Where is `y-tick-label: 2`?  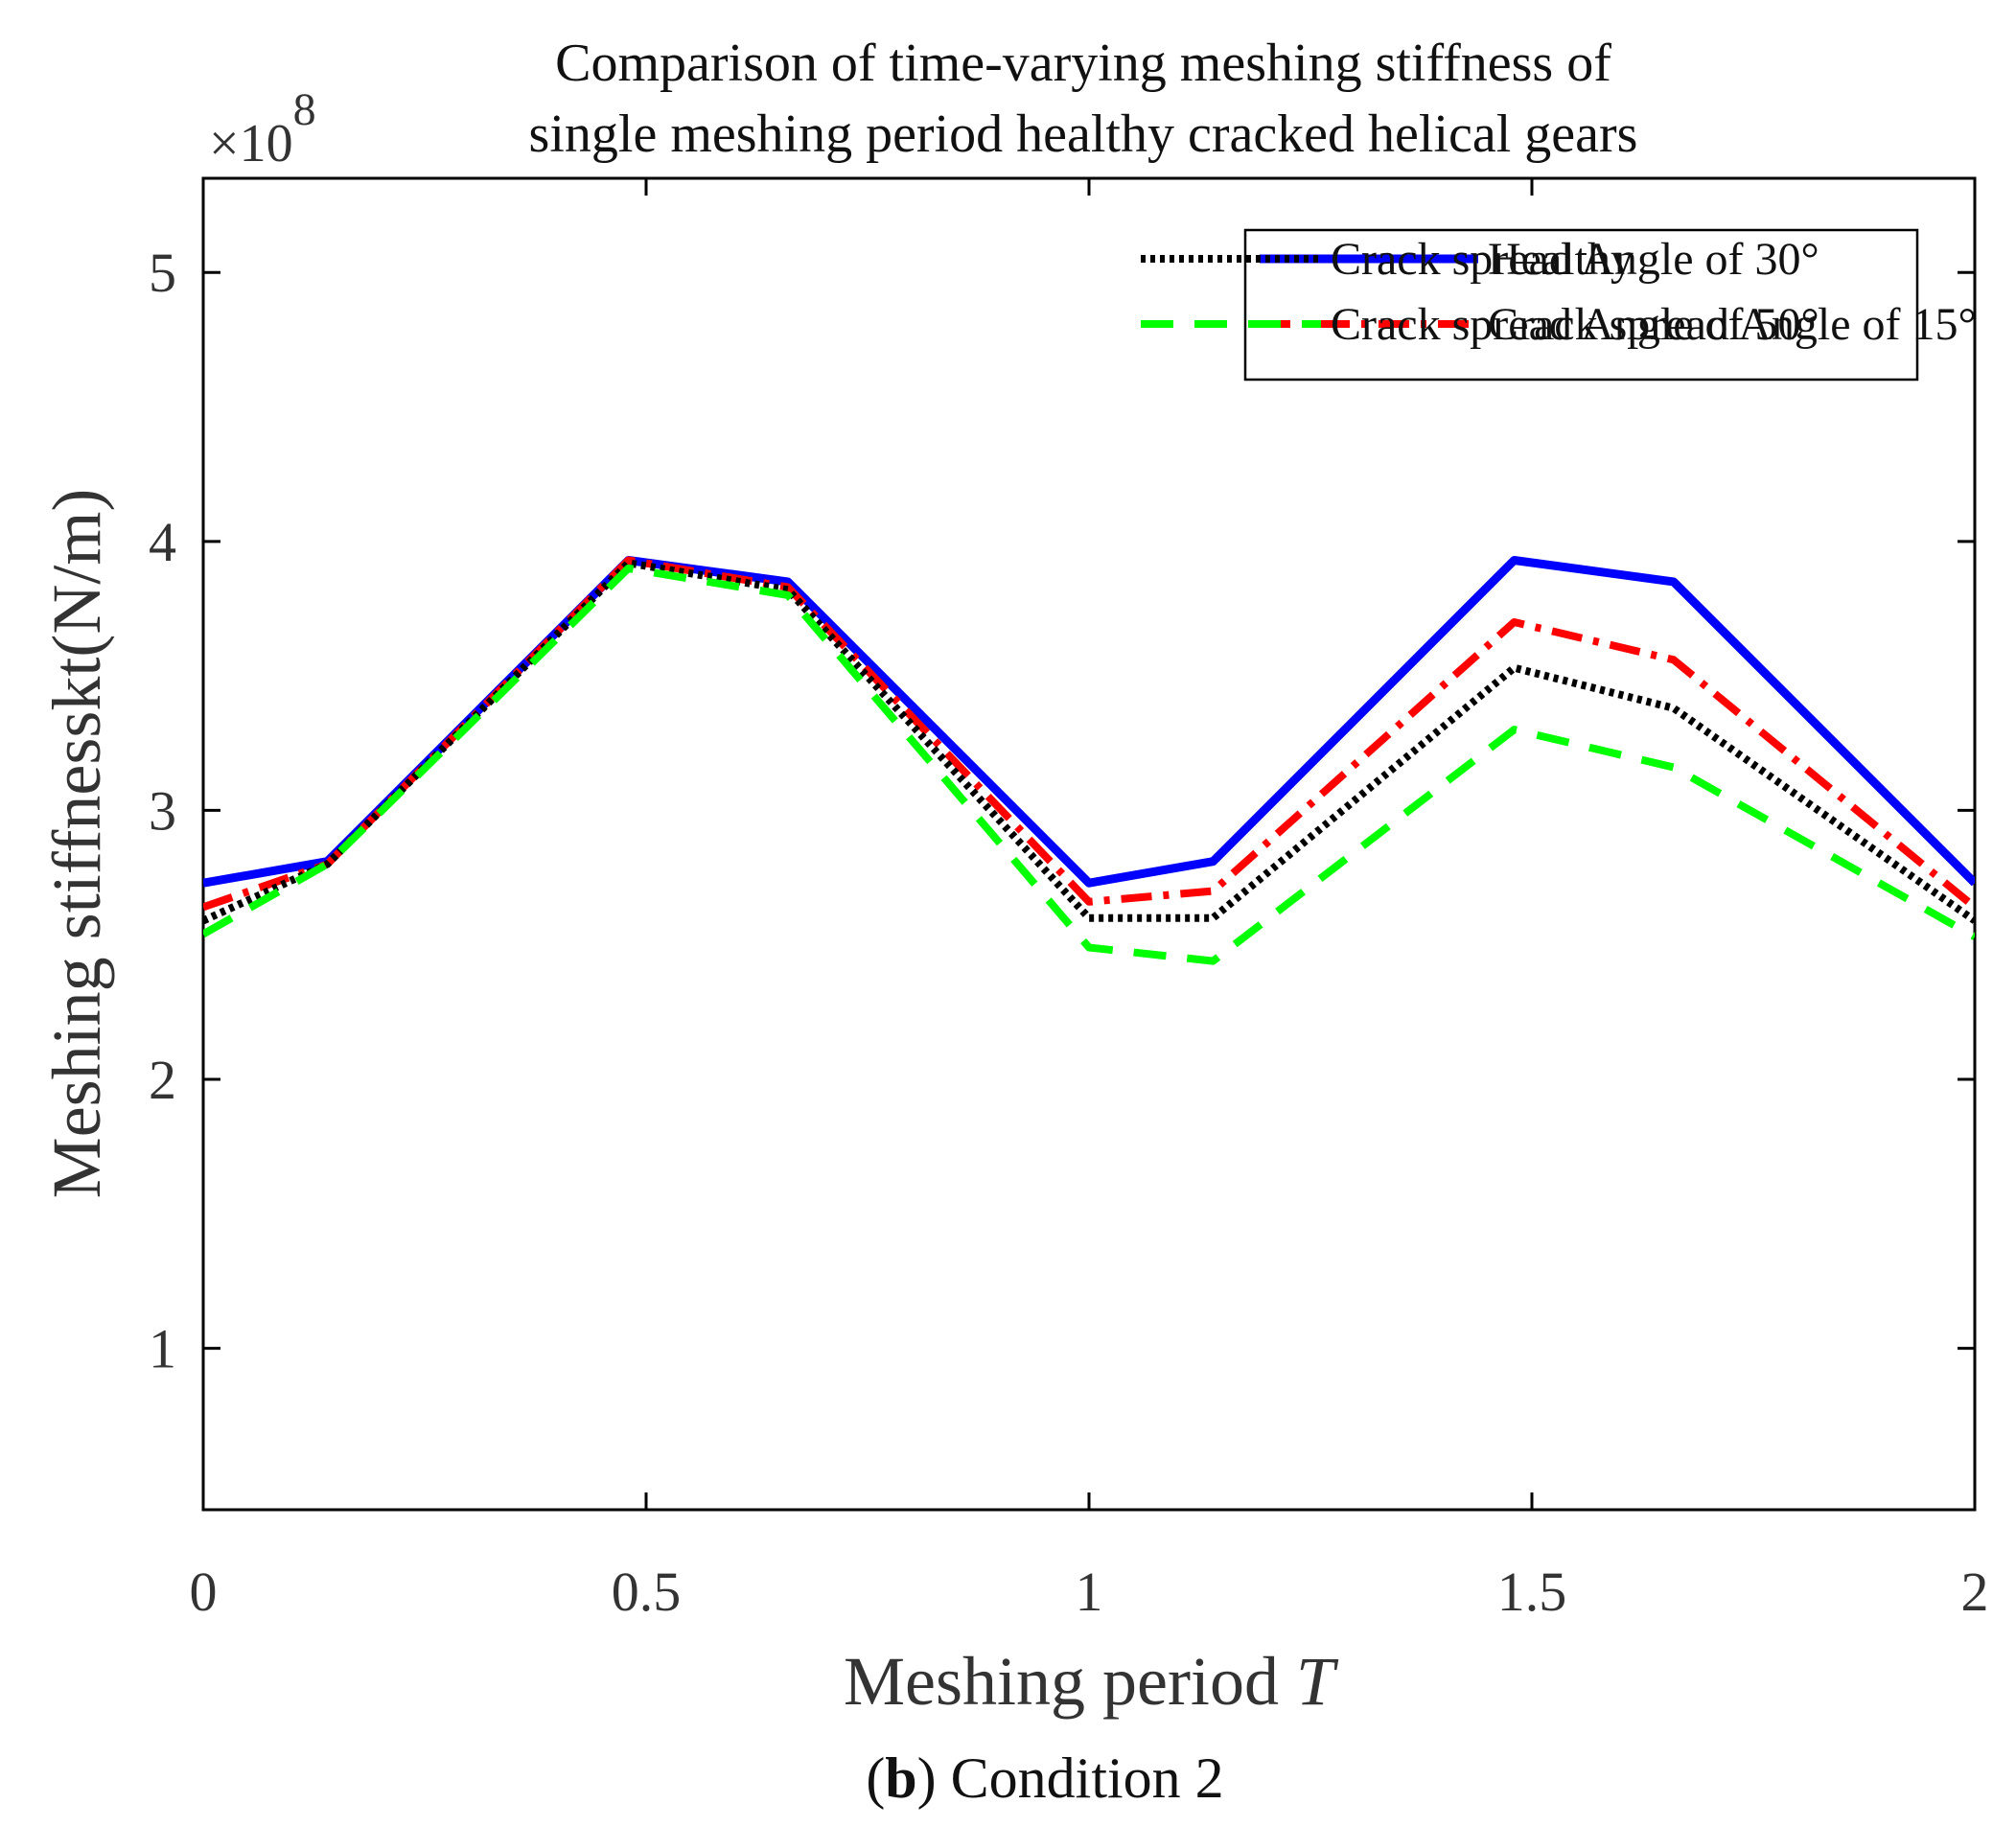
y-tick-label: 2 is located at coordinates (162, 1080).